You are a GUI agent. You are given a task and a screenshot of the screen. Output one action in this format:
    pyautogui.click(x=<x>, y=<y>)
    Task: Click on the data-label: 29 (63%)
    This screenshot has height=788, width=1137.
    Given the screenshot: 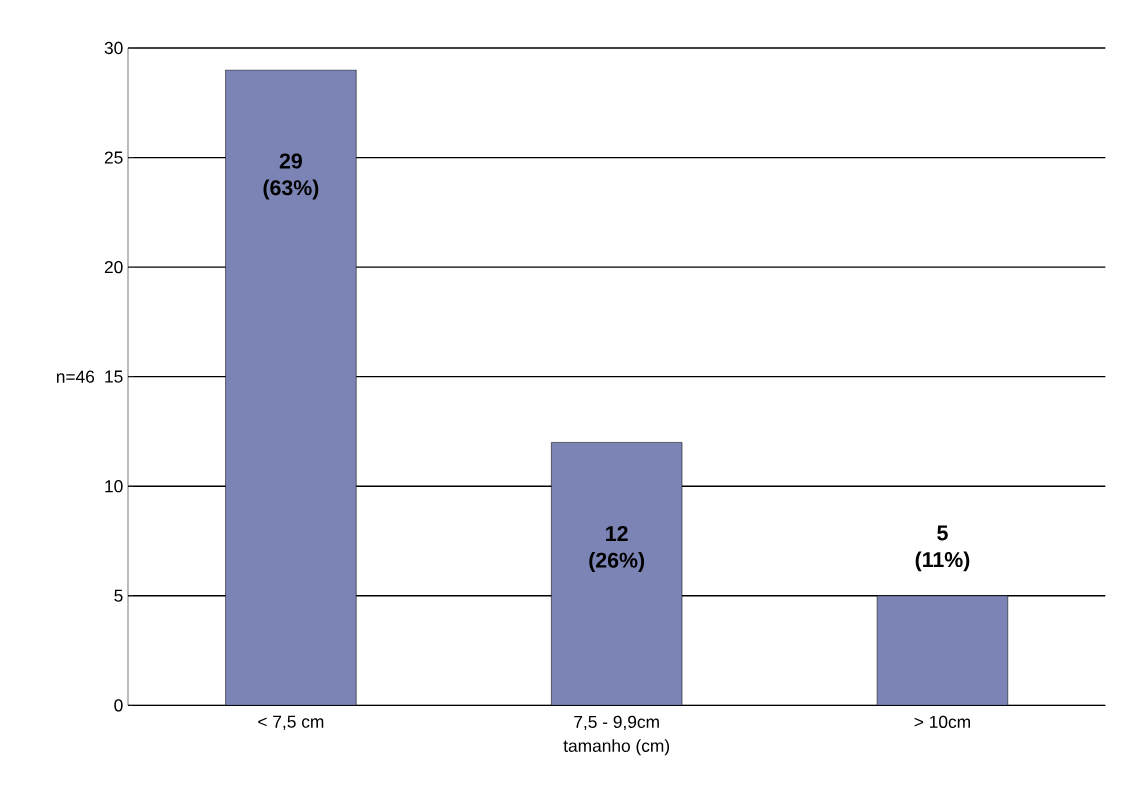 What is the action you would take?
    pyautogui.click(x=291, y=176)
    